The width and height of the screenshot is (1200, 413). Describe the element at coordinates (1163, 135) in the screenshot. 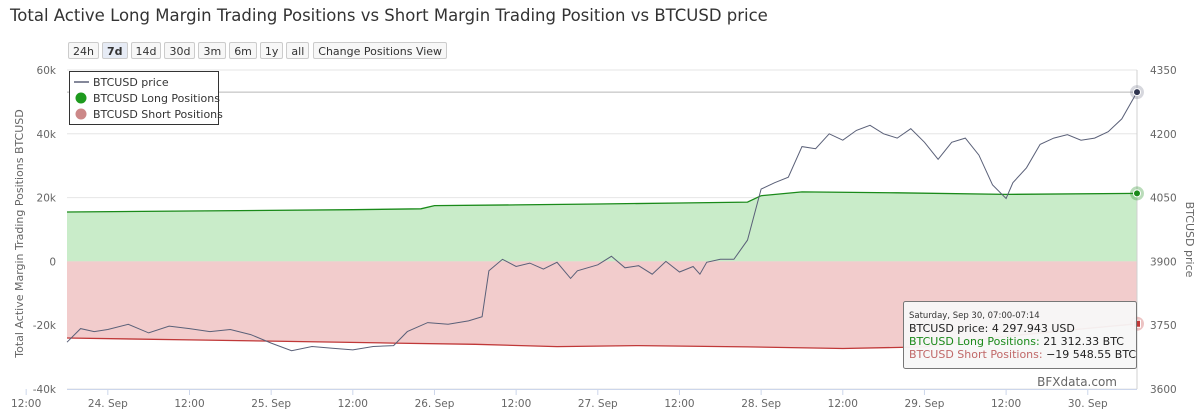

I see `y-right-tick-label: 4200` at that location.